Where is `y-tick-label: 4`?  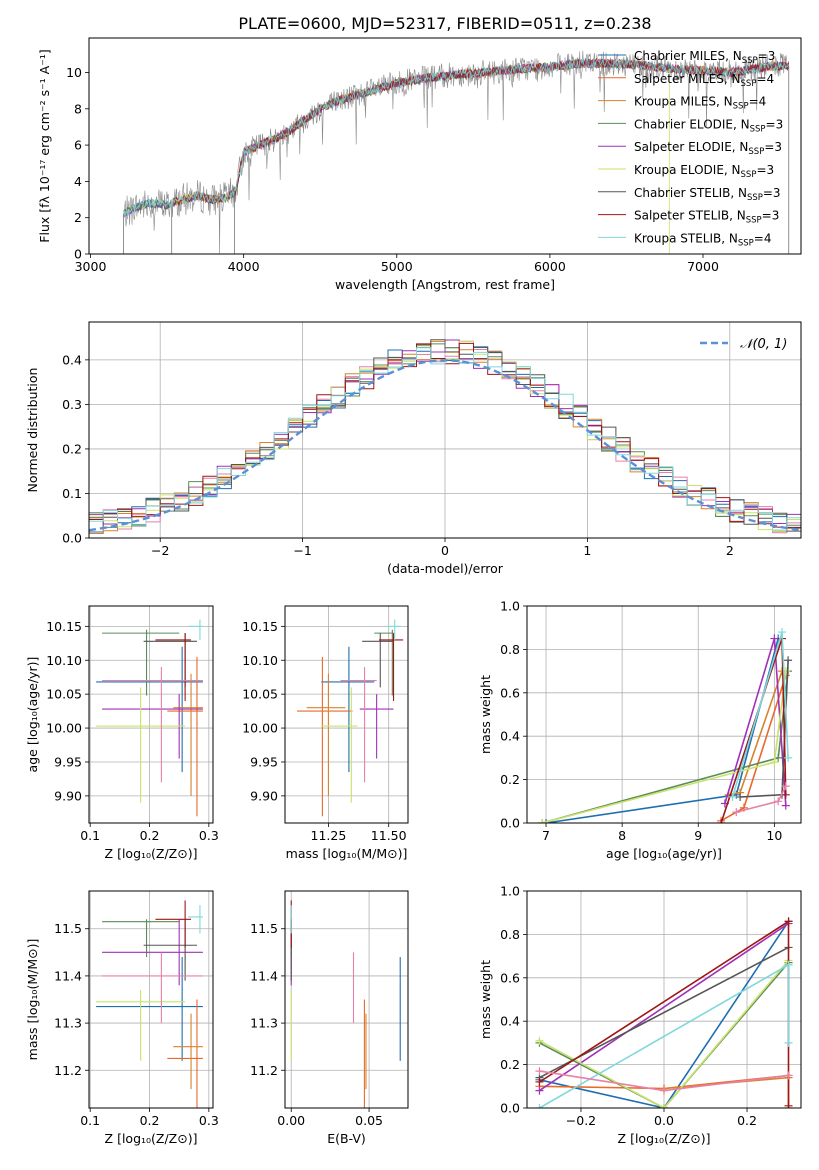
y-tick-label: 4 is located at coordinates (78, 181).